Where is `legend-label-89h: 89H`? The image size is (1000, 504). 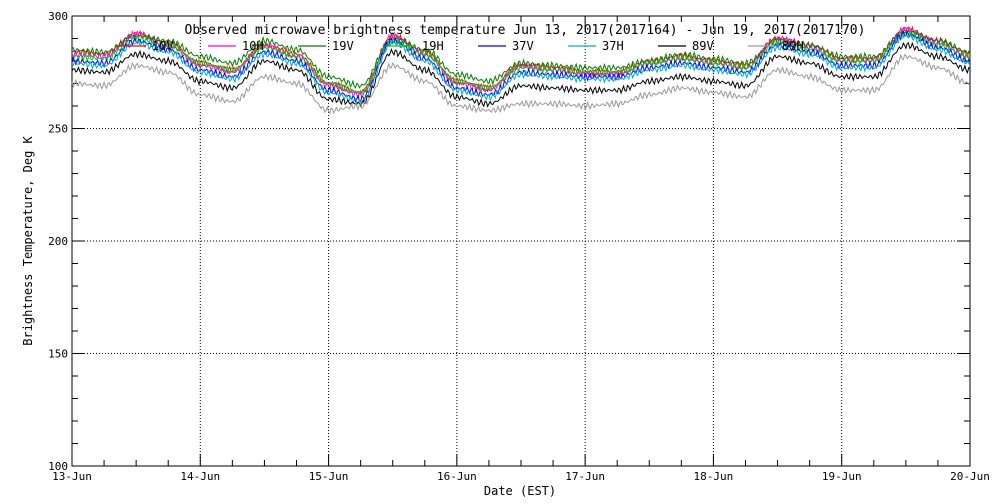 legend-label-89h: 89H is located at coordinates (793, 46).